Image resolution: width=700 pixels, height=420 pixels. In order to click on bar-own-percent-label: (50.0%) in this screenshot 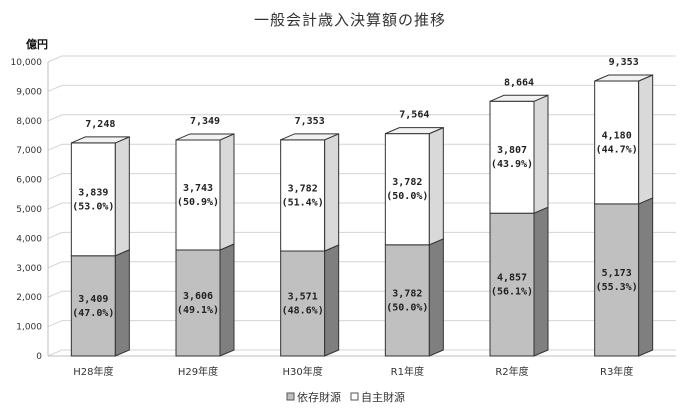, I will do `click(407, 196)`.